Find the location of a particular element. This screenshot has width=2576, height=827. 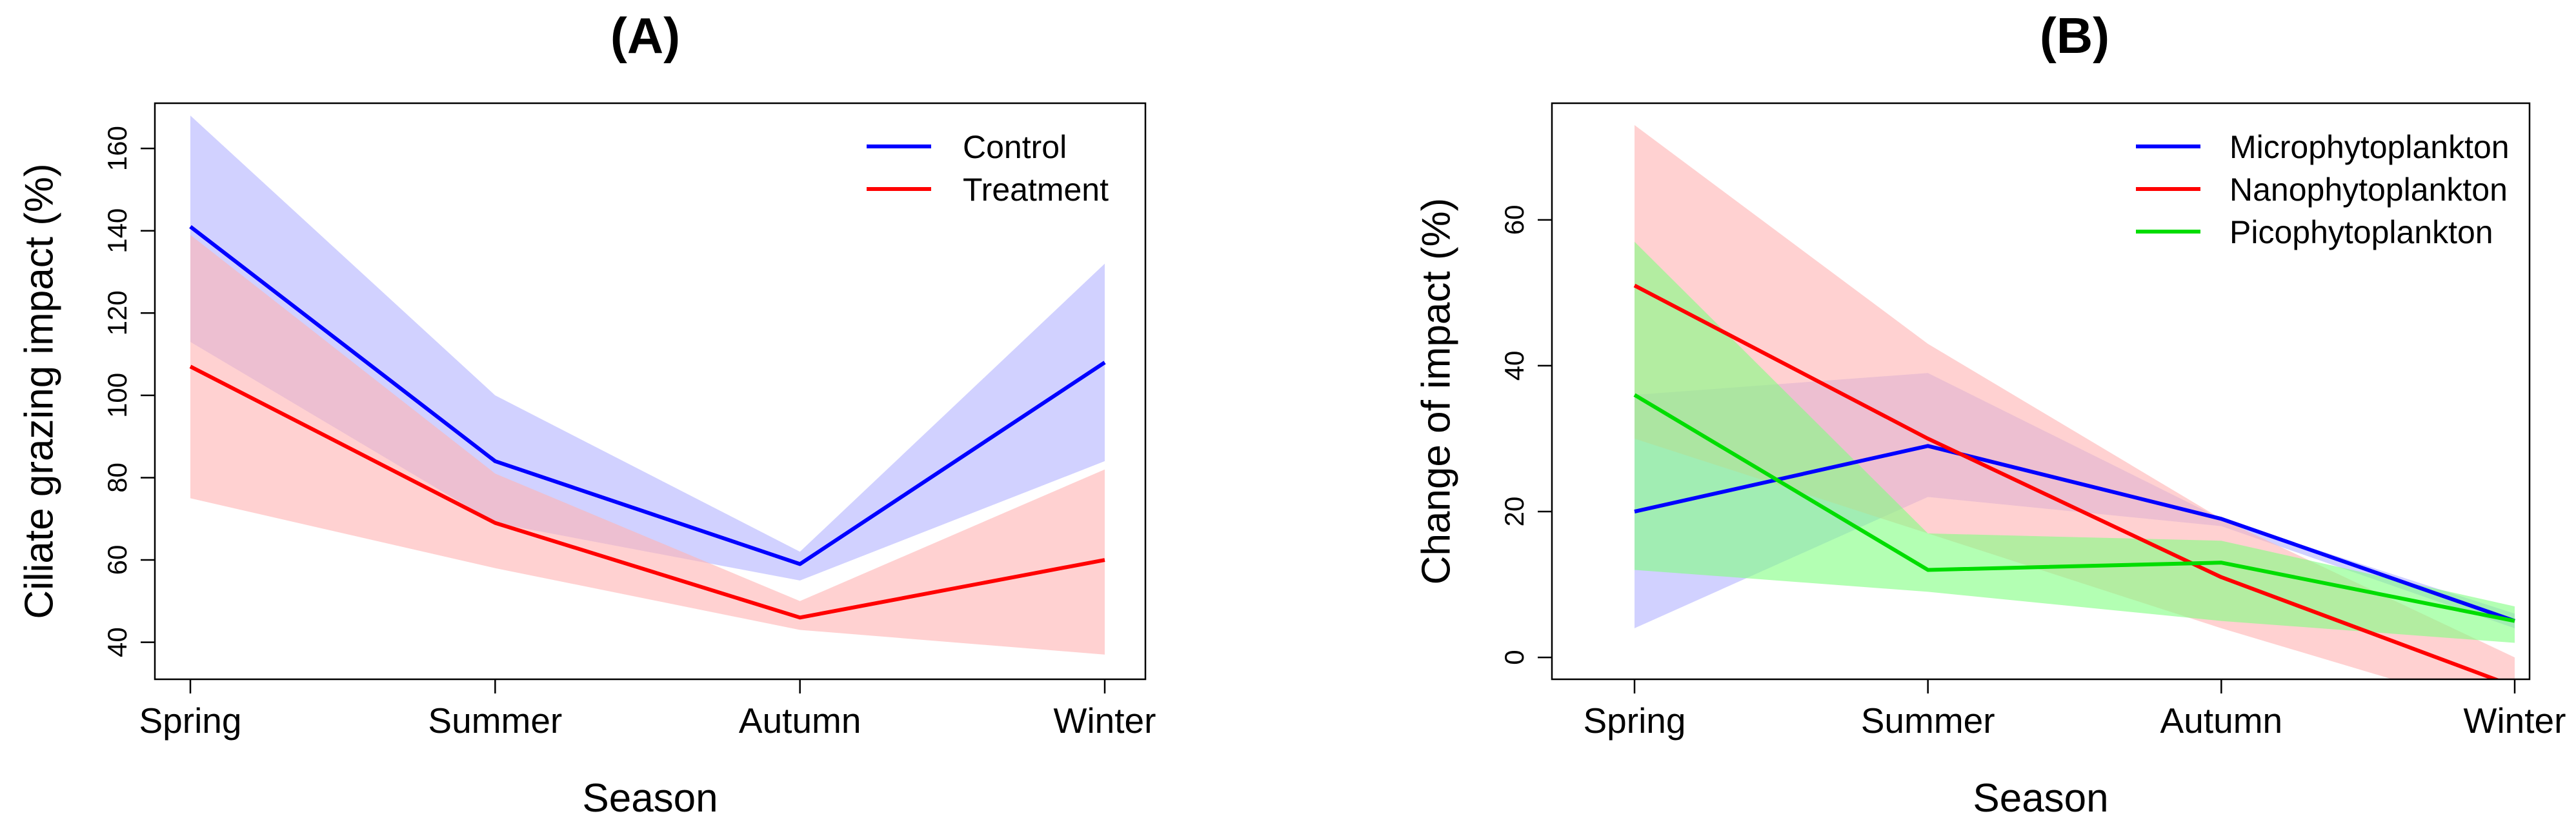

series-line-picophytoplankton is located at coordinates (2074, 508).